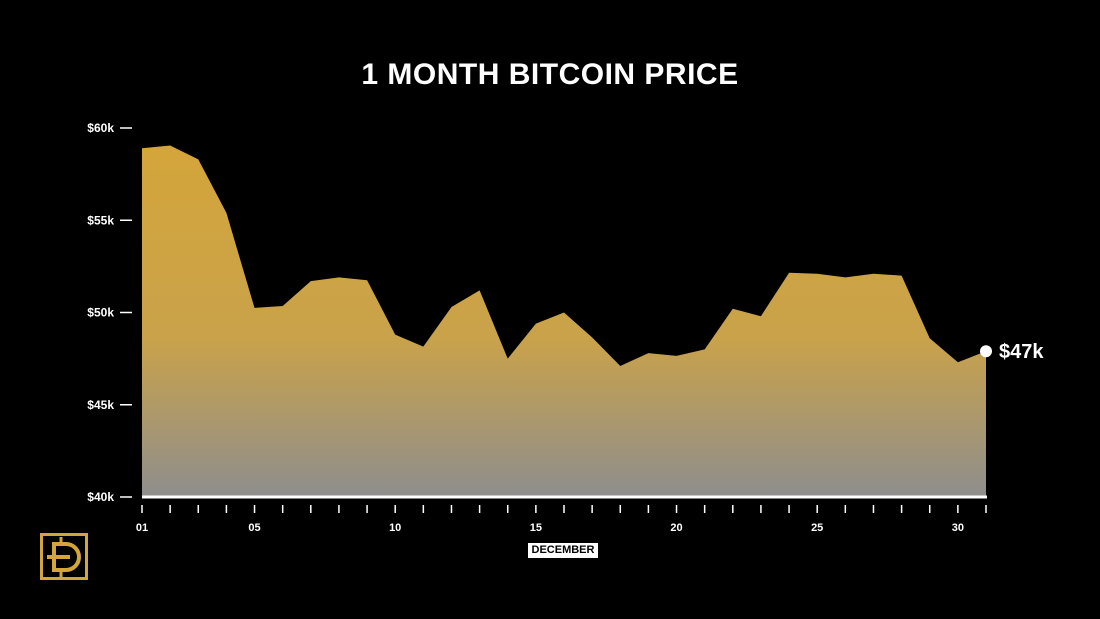 The image size is (1100, 619). I want to click on x-tick-label: 25, so click(817, 528).